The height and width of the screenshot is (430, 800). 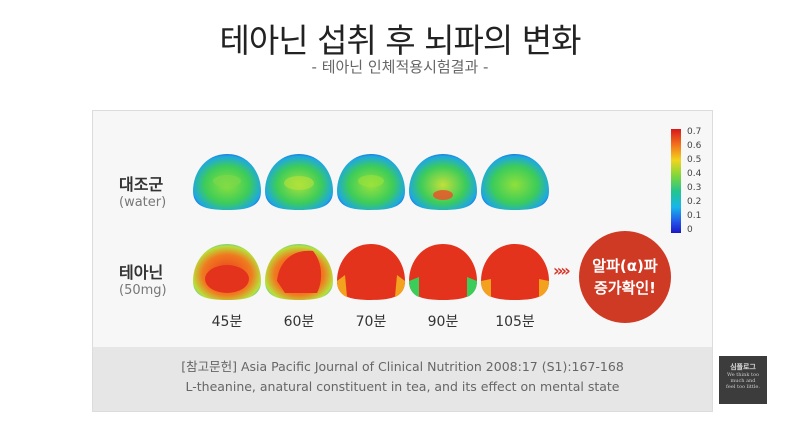 I want to click on time-label-60: 60분, so click(x=299, y=322).